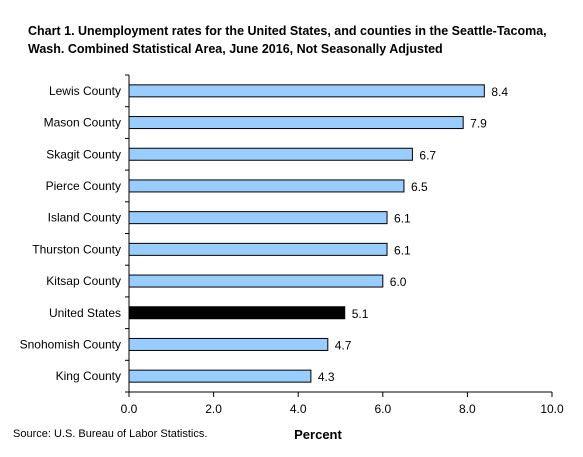  What do you see at coordinates (360, 314) in the screenshot?
I see `data-label: 5.1` at bounding box center [360, 314].